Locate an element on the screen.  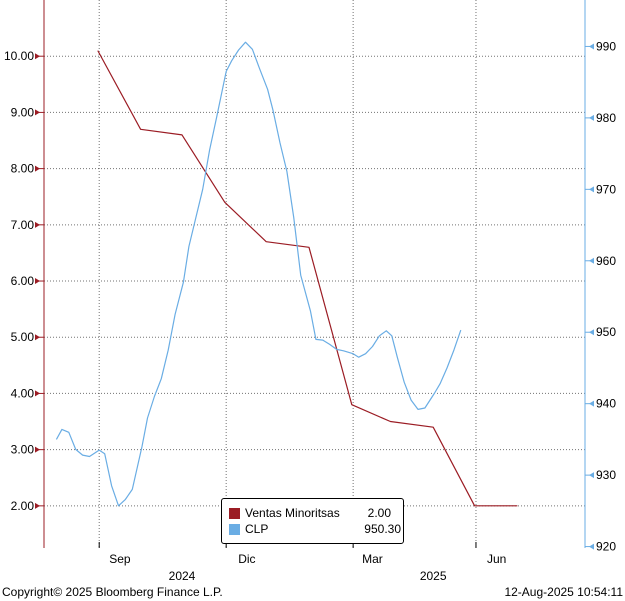
legend-name-clp: CLP is located at coordinates (257, 529).